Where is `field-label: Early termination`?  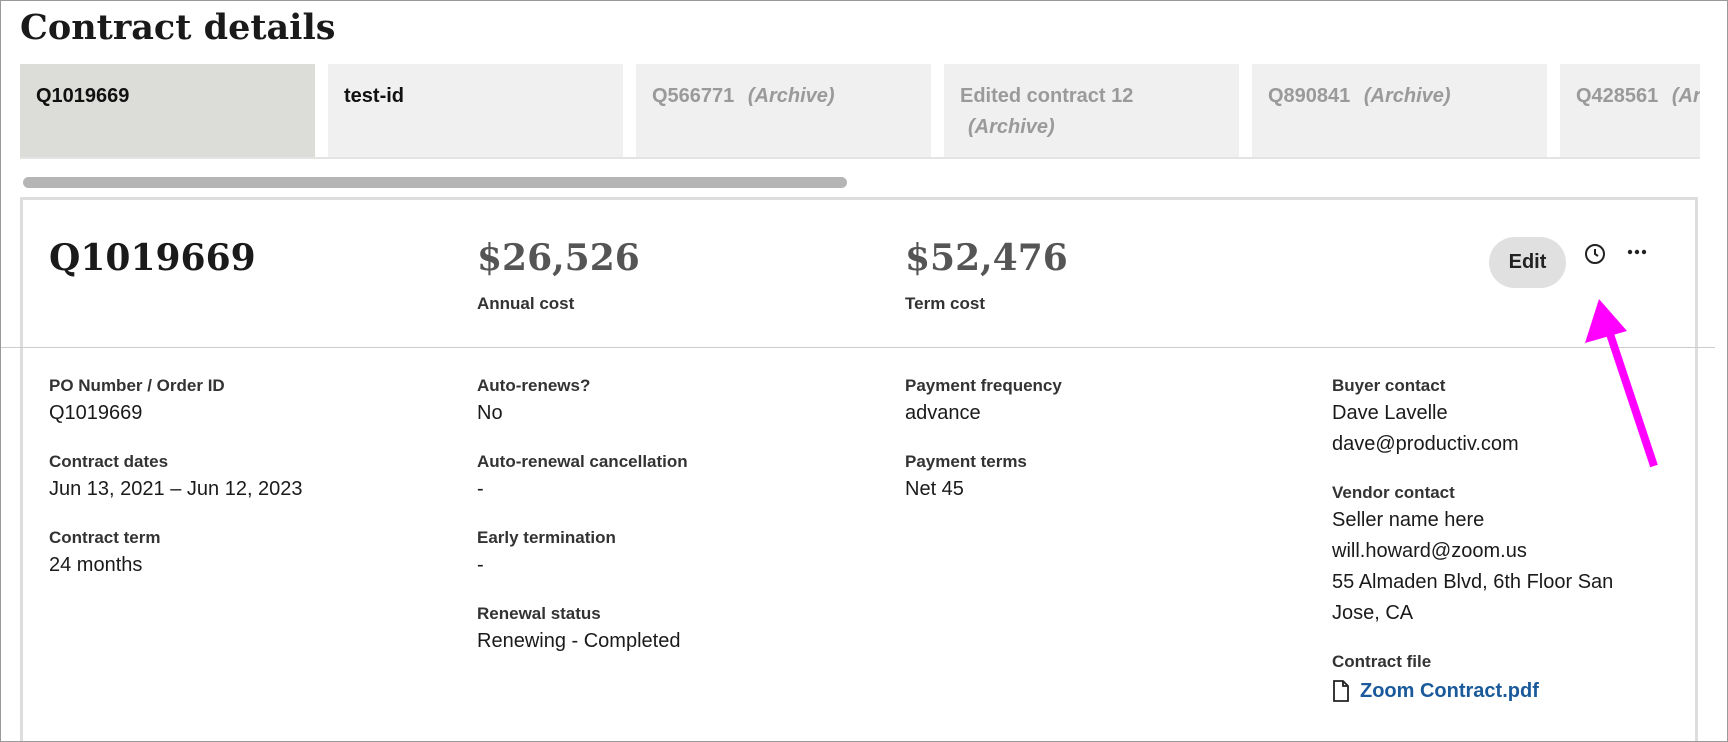
field-label: Early termination is located at coordinates (546, 537).